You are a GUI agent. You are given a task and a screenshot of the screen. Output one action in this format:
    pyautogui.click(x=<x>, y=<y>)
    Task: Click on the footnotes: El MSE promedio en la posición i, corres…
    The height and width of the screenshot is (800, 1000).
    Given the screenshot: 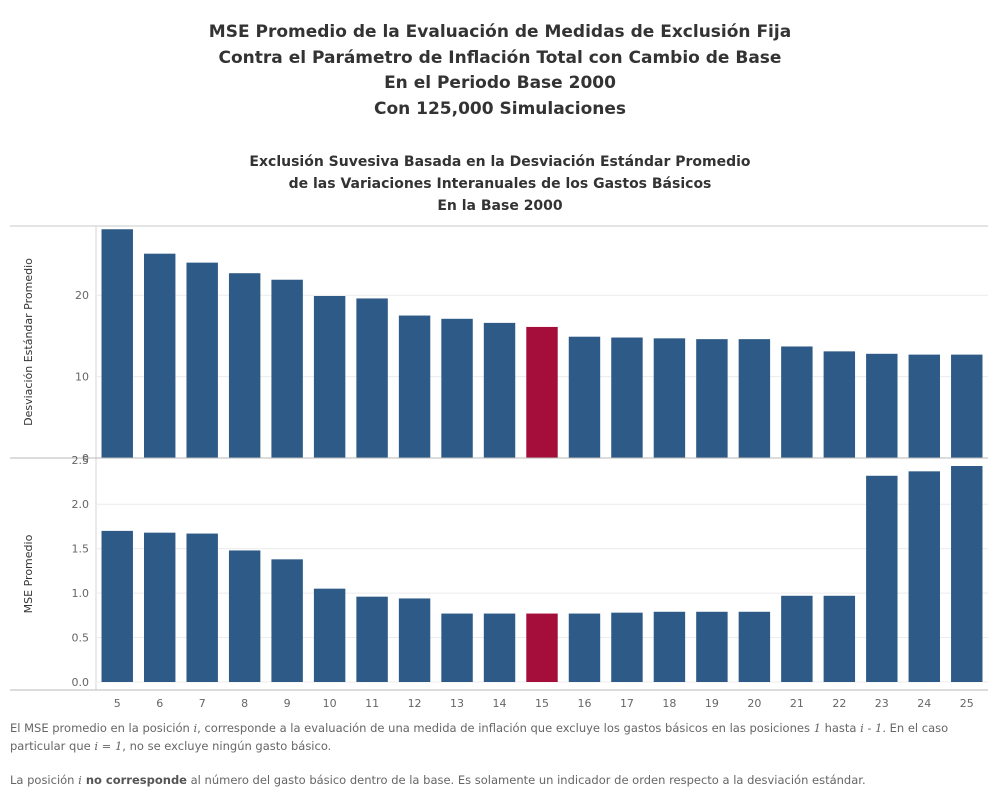 What is the action you would take?
    pyautogui.click(x=497, y=754)
    